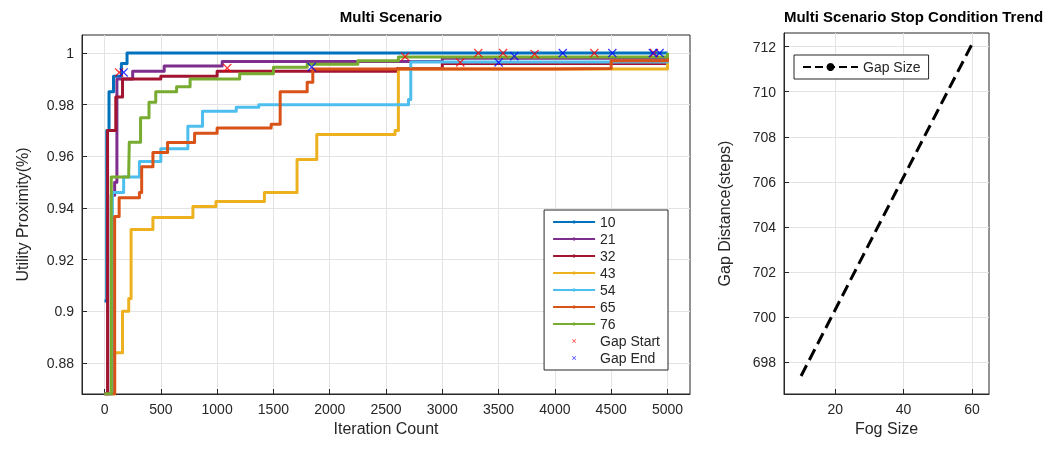 The height and width of the screenshot is (450, 1064). Describe the element at coordinates (104, 409) in the screenshot. I see `x-tick-label: 0` at that location.